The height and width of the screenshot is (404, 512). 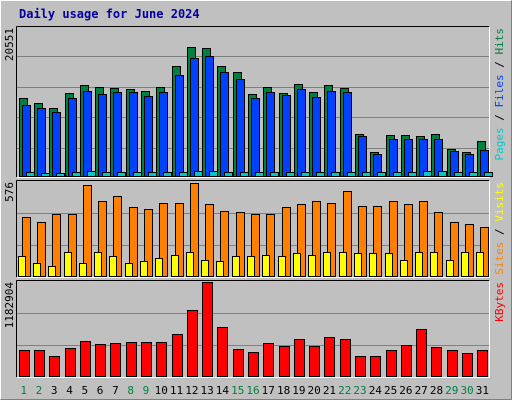 What do you see at coordinates (191, 390) in the screenshot?
I see `x-tick-label-day-12: 12` at bounding box center [191, 390].